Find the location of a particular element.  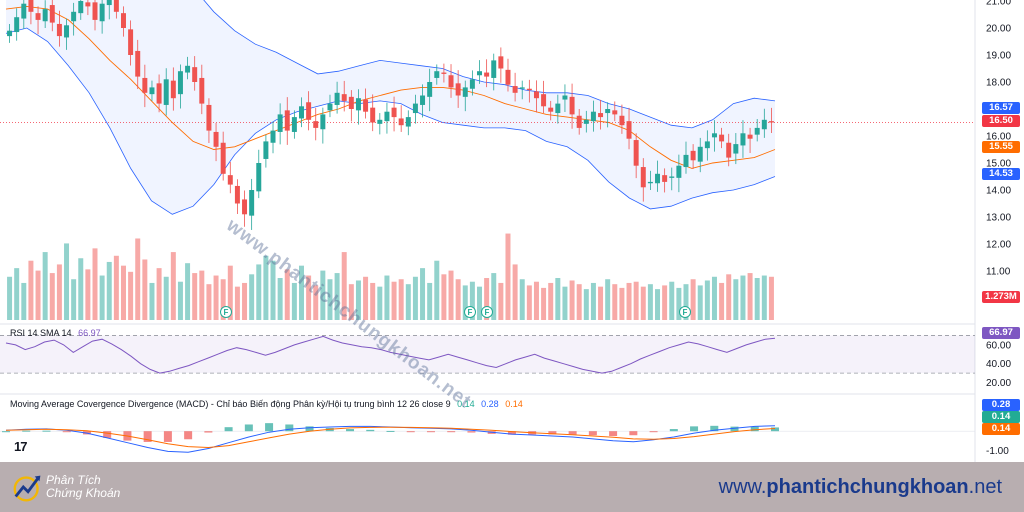

site-url-bold: phantichchungkhoan is located at coordinates (867, 487).